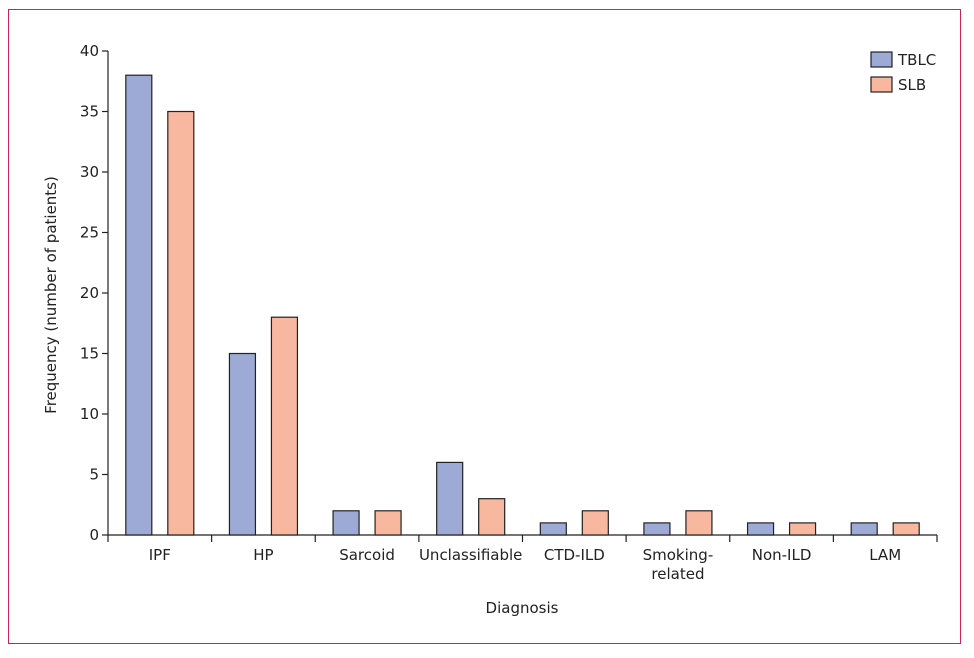  Describe the element at coordinates (916, 60) in the screenshot. I see `legend-label-tblc: TBLC` at that location.